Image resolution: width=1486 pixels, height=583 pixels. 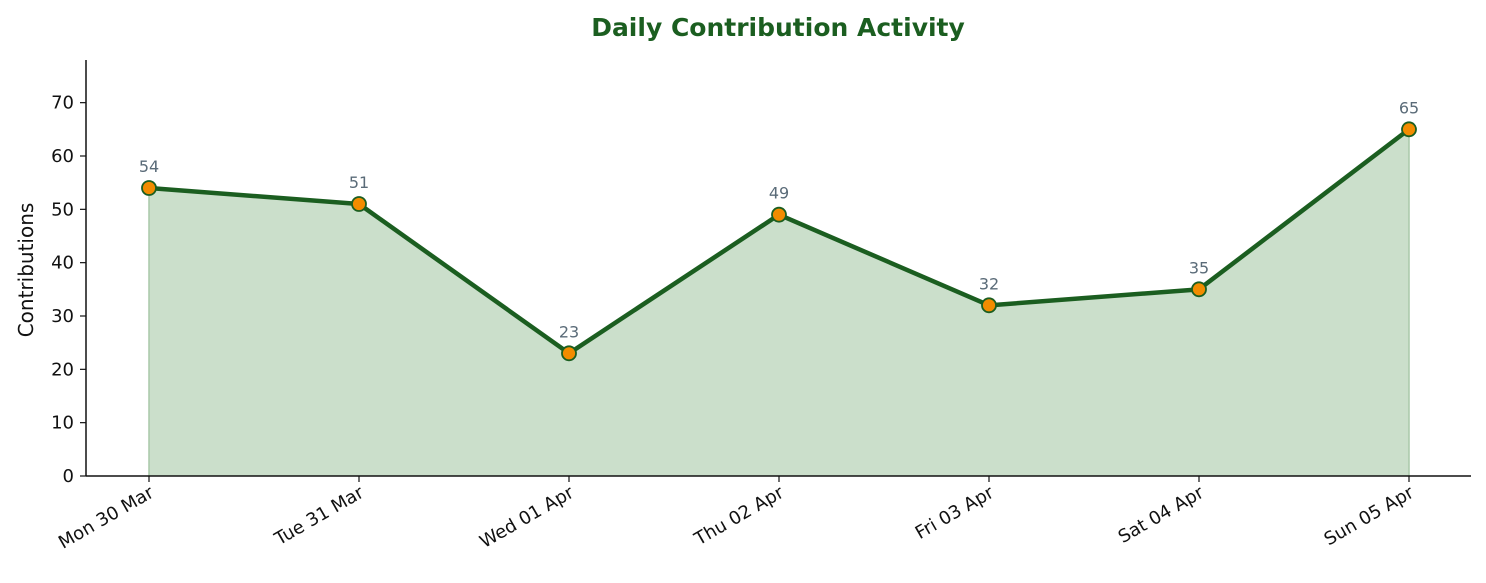 I want to click on y-axis-label: Contributions, so click(x=26, y=270).